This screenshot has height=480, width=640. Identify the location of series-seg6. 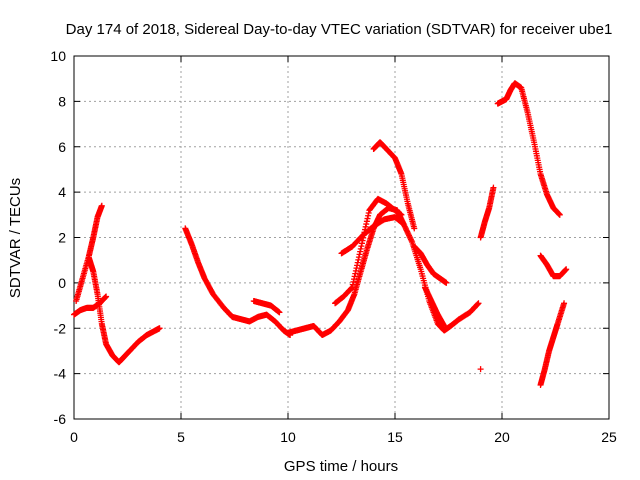
(346, 272).